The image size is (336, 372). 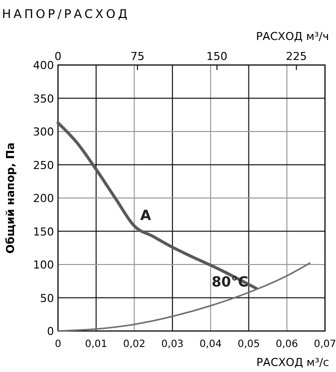 What do you see at coordinates (172, 344) in the screenshot?
I see `x-tick-label: 0,03` at bounding box center [172, 344].